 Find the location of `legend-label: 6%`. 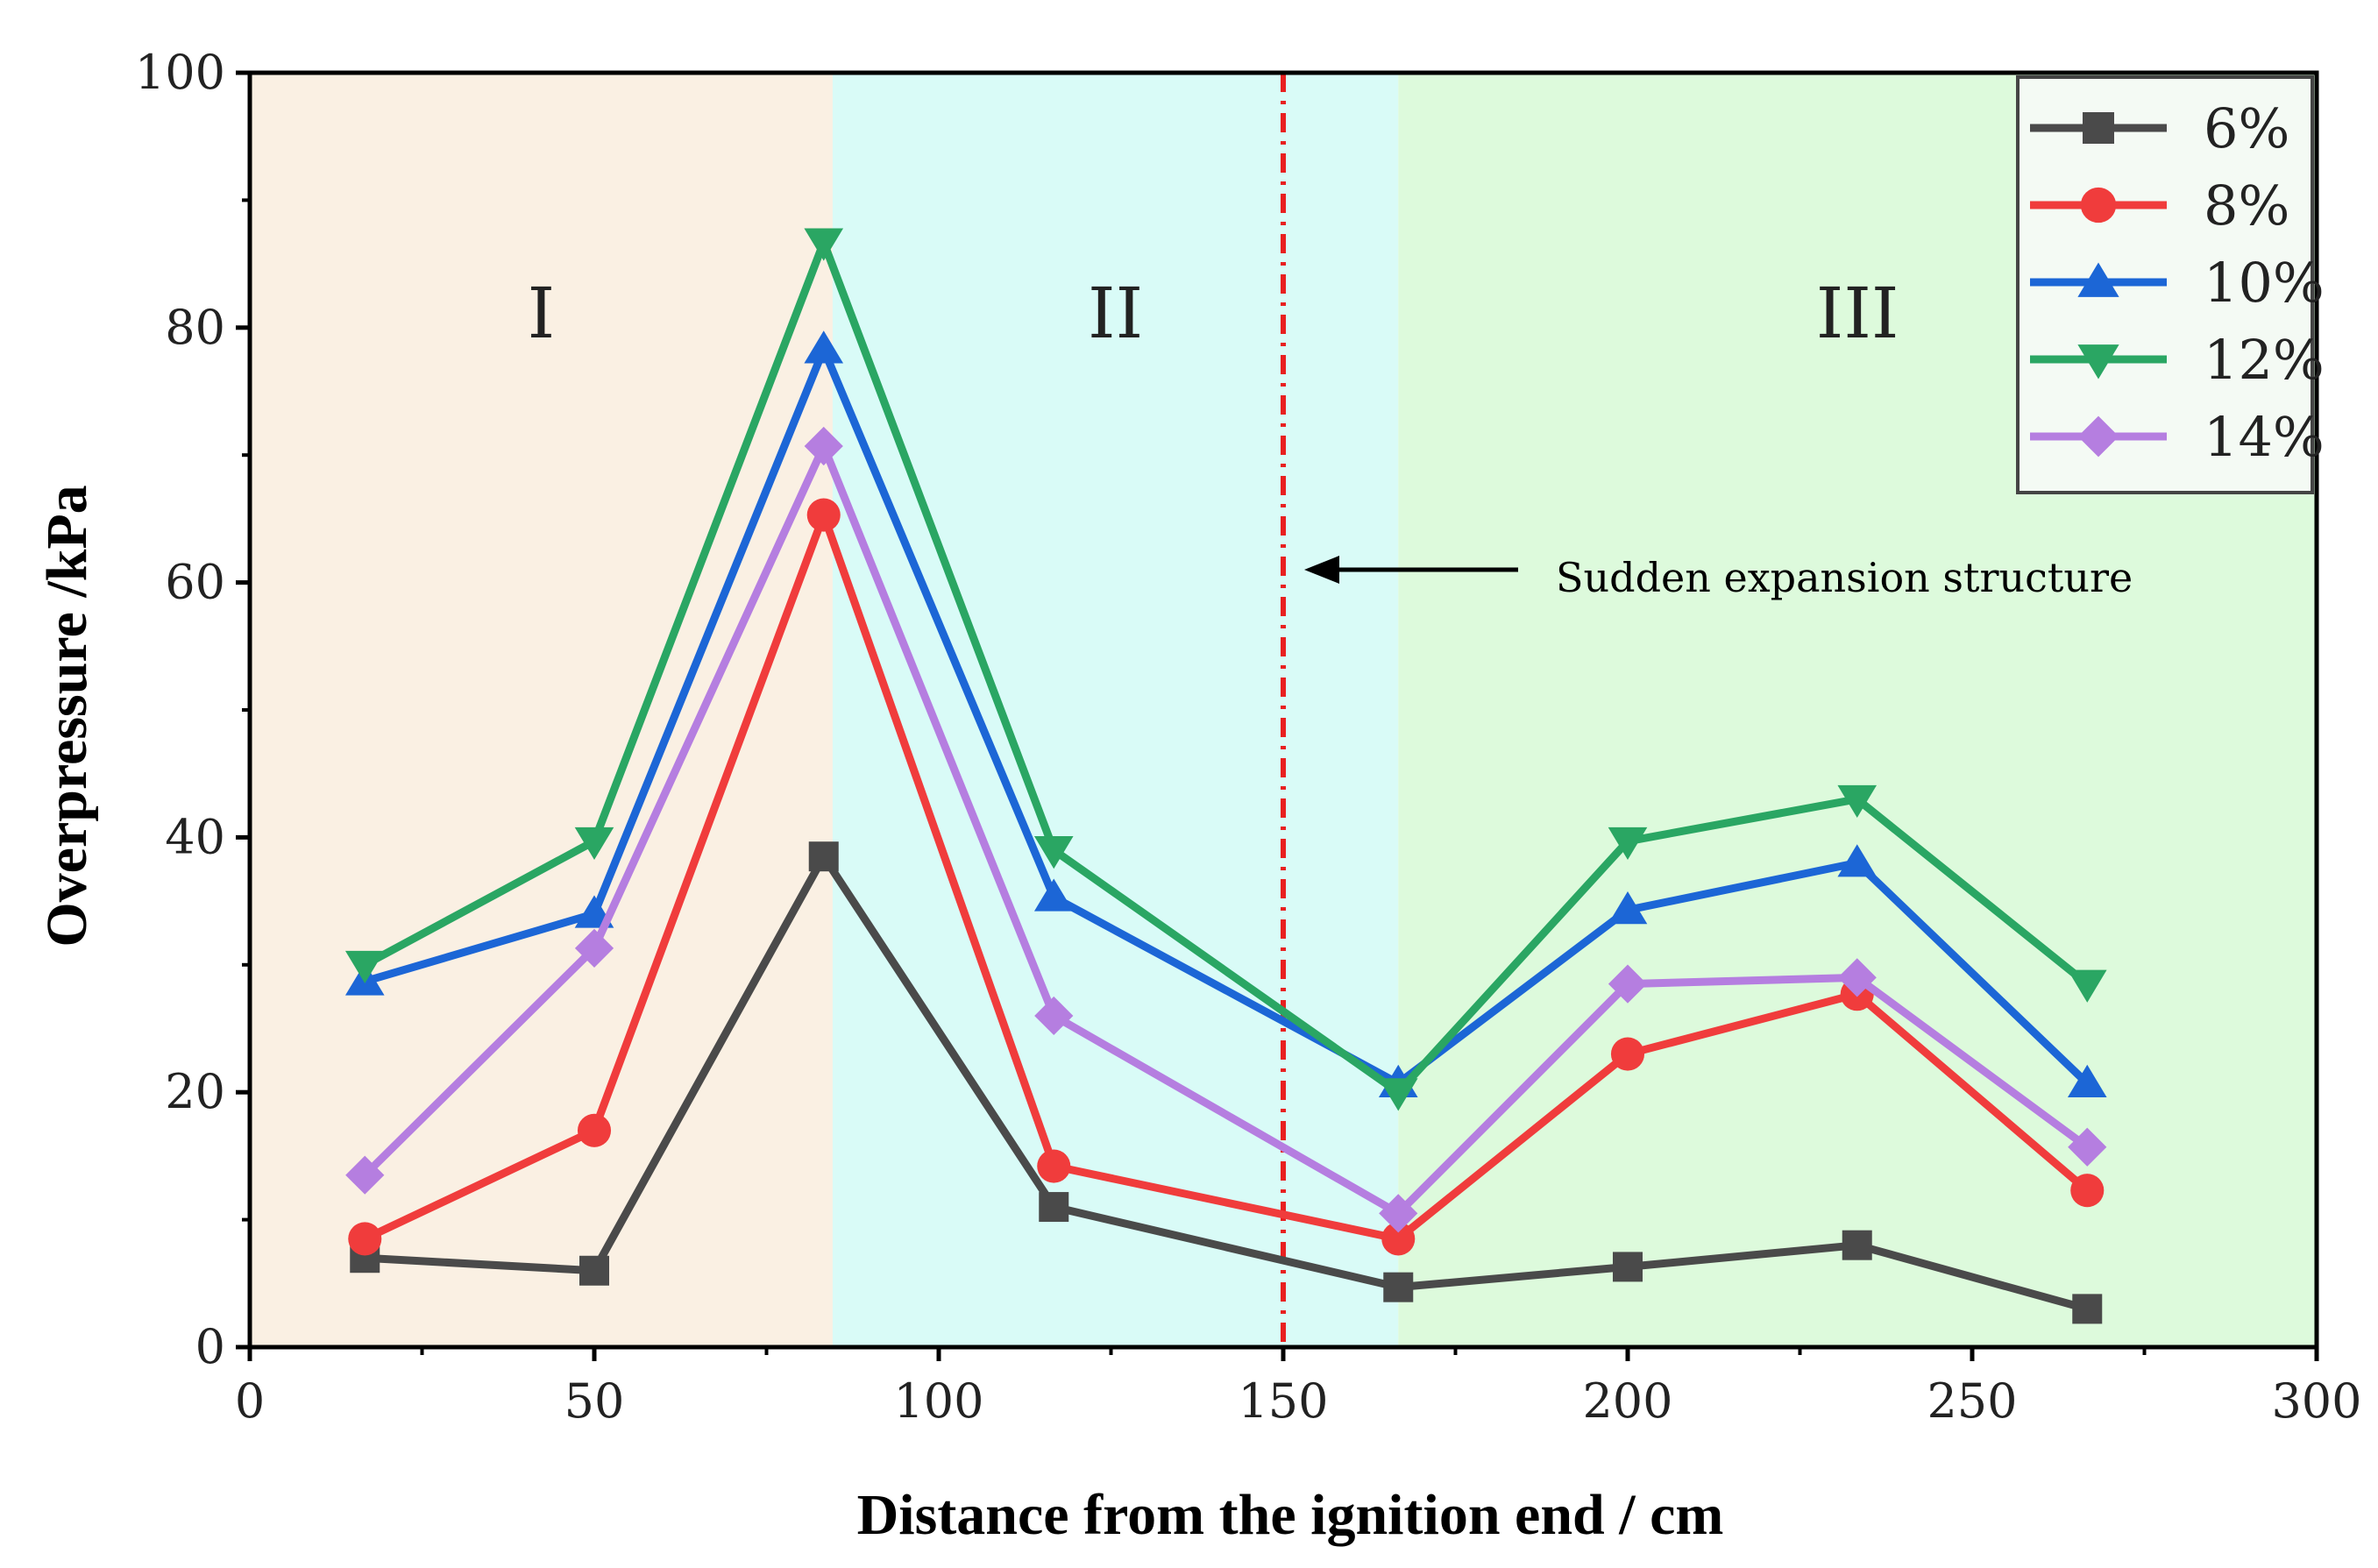

legend-label: 6% is located at coordinates (2246, 128).